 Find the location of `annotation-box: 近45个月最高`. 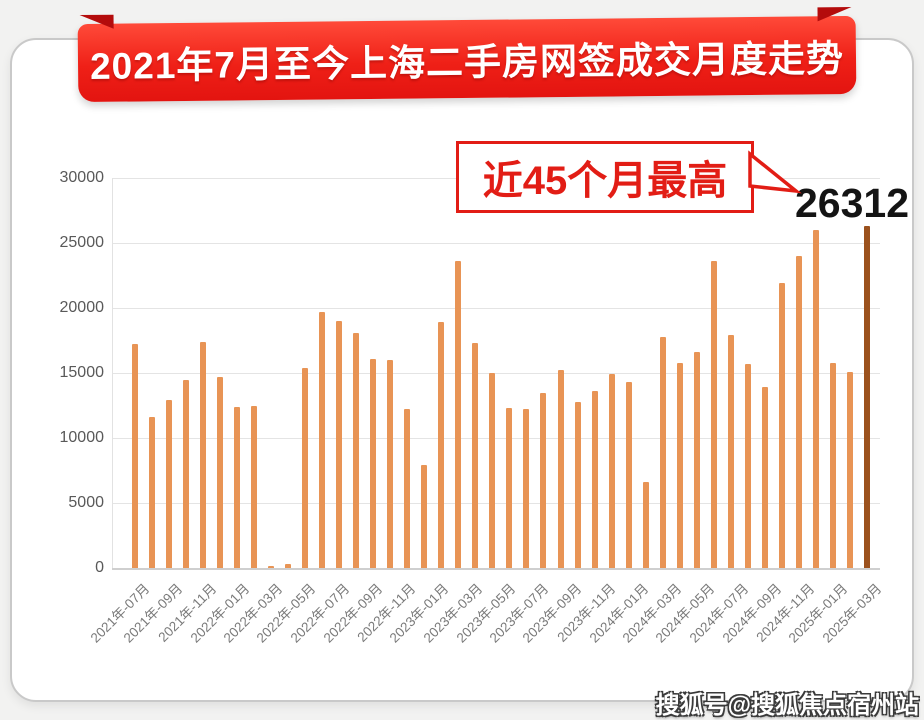

annotation-box: 近45个月最高 is located at coordinates (605, 177).